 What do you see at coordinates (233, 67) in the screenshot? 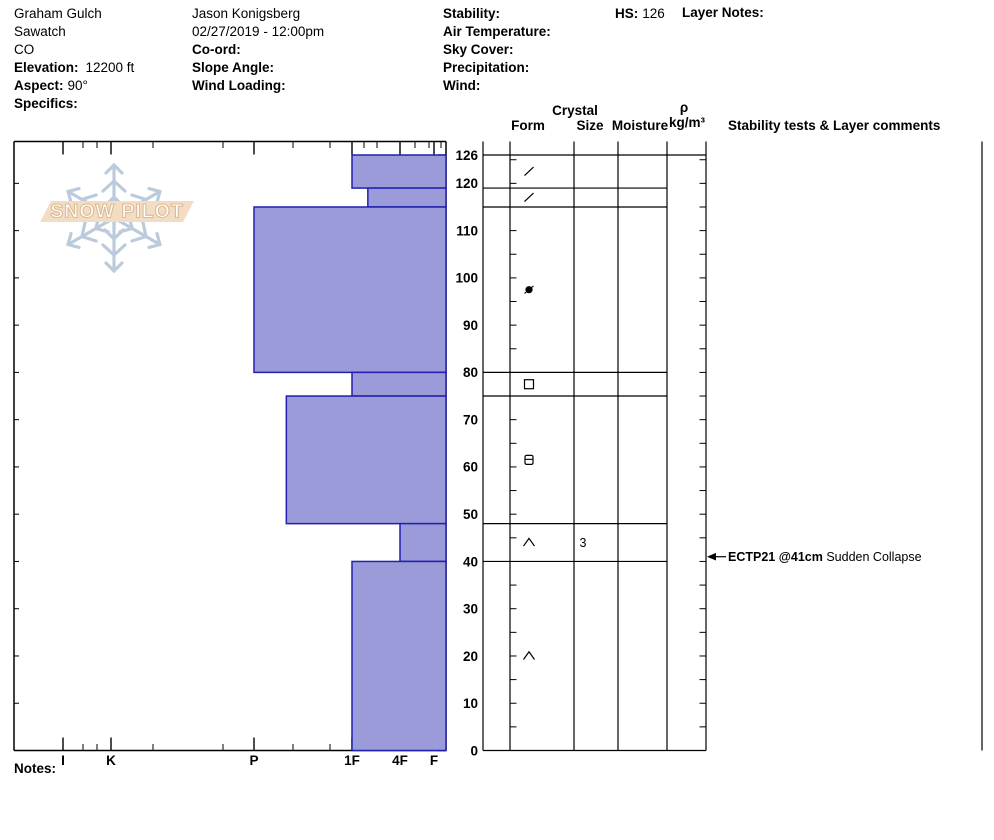
I see `slope-angle-label: Slope Angle:` at bounding box center [233, 67].